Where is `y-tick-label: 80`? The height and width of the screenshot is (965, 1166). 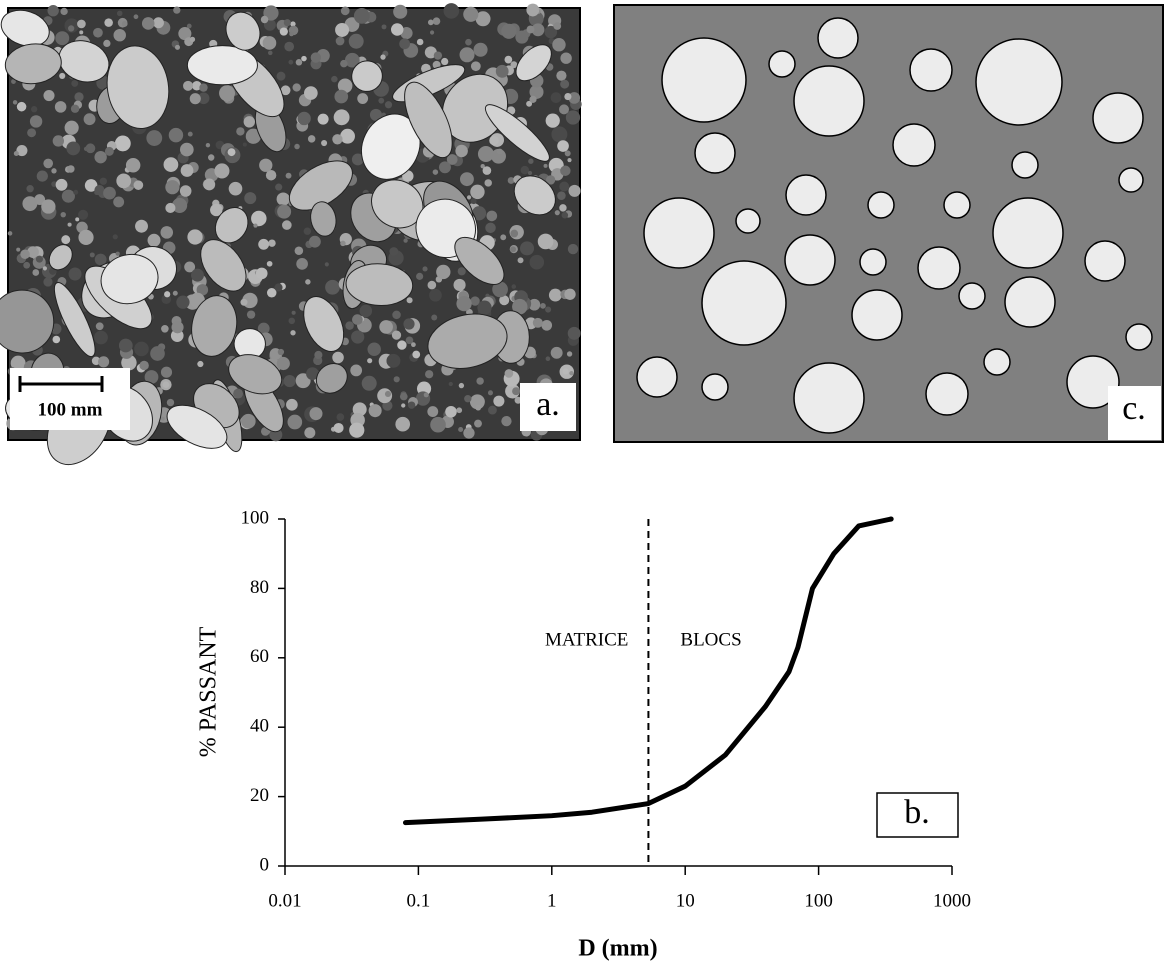 y-tick-label: 80 is located at coordinates (259, 587).